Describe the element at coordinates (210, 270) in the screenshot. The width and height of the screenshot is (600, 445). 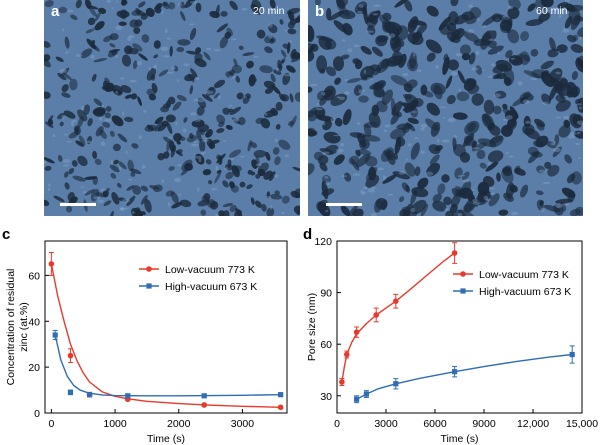
I see `legend-label: Low-vacuum 773 K` at that location.